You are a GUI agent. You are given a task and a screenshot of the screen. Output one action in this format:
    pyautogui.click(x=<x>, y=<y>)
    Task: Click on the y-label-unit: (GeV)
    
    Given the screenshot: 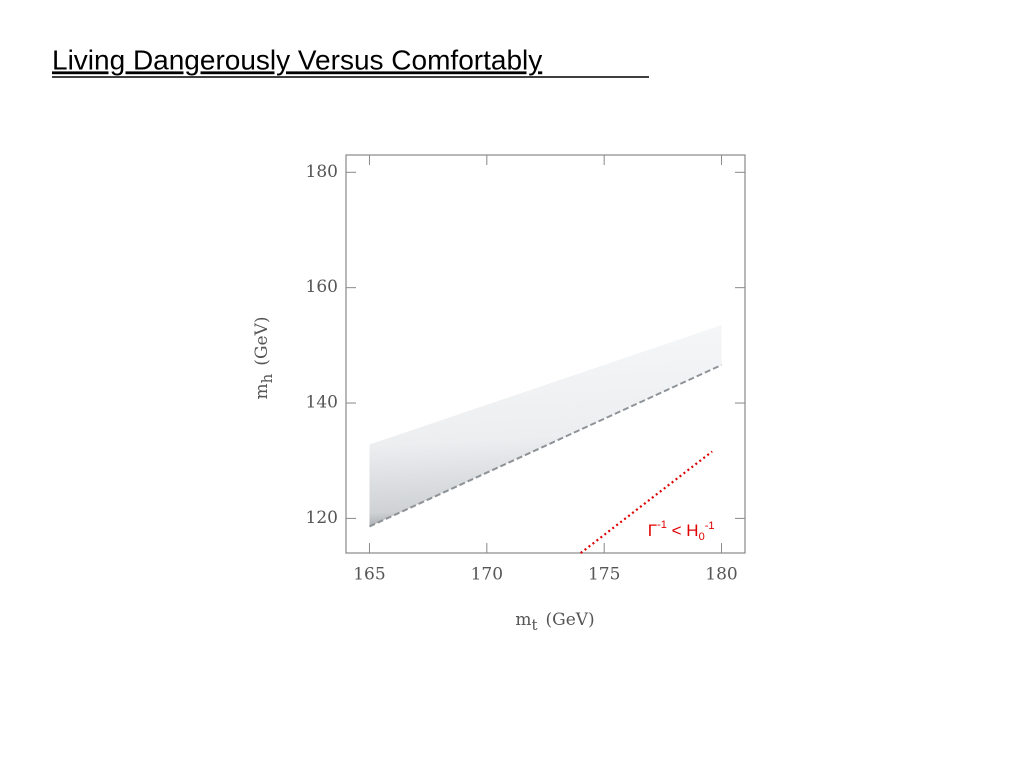 What is the action you would take?
    pyautogui.click(x=262, y=341)
    